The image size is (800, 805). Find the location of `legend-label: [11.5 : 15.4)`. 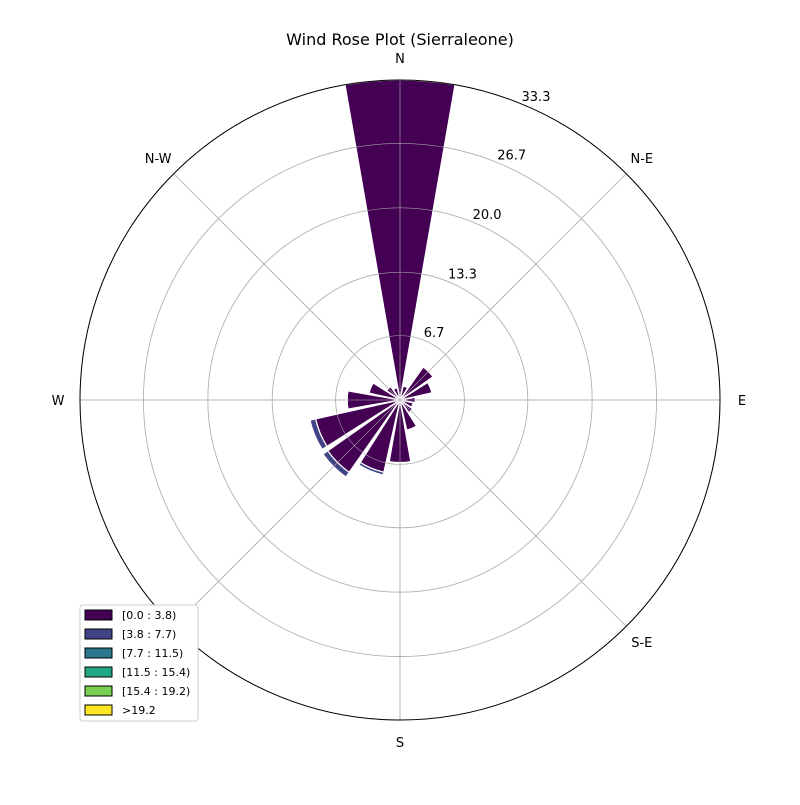

legend-label: [11.5 : 15.4) is located at coordinates (156, 672).